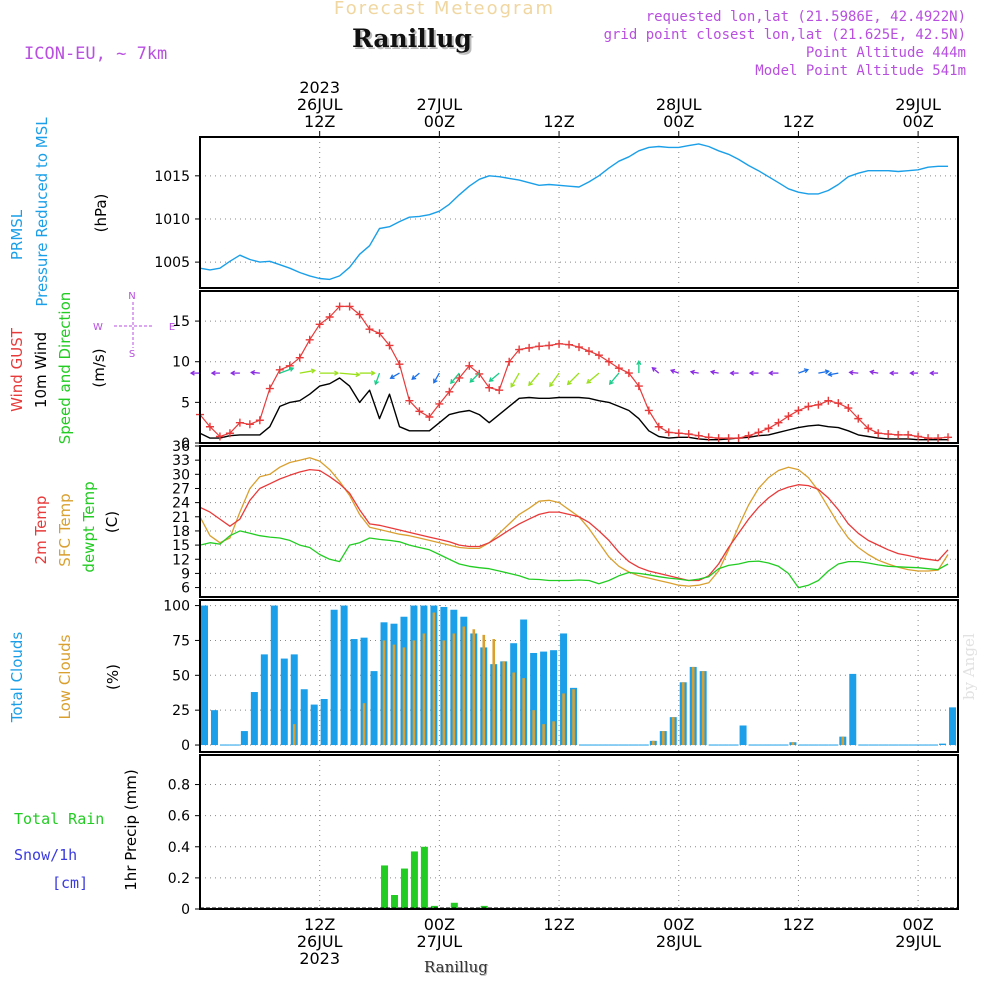 This screenshot has height=1000, width=1000. What do you see at coordinates (445, 9) in the screenshot?
I see `product-title: Forecast Meteogram` at bounding box center [445, 9].